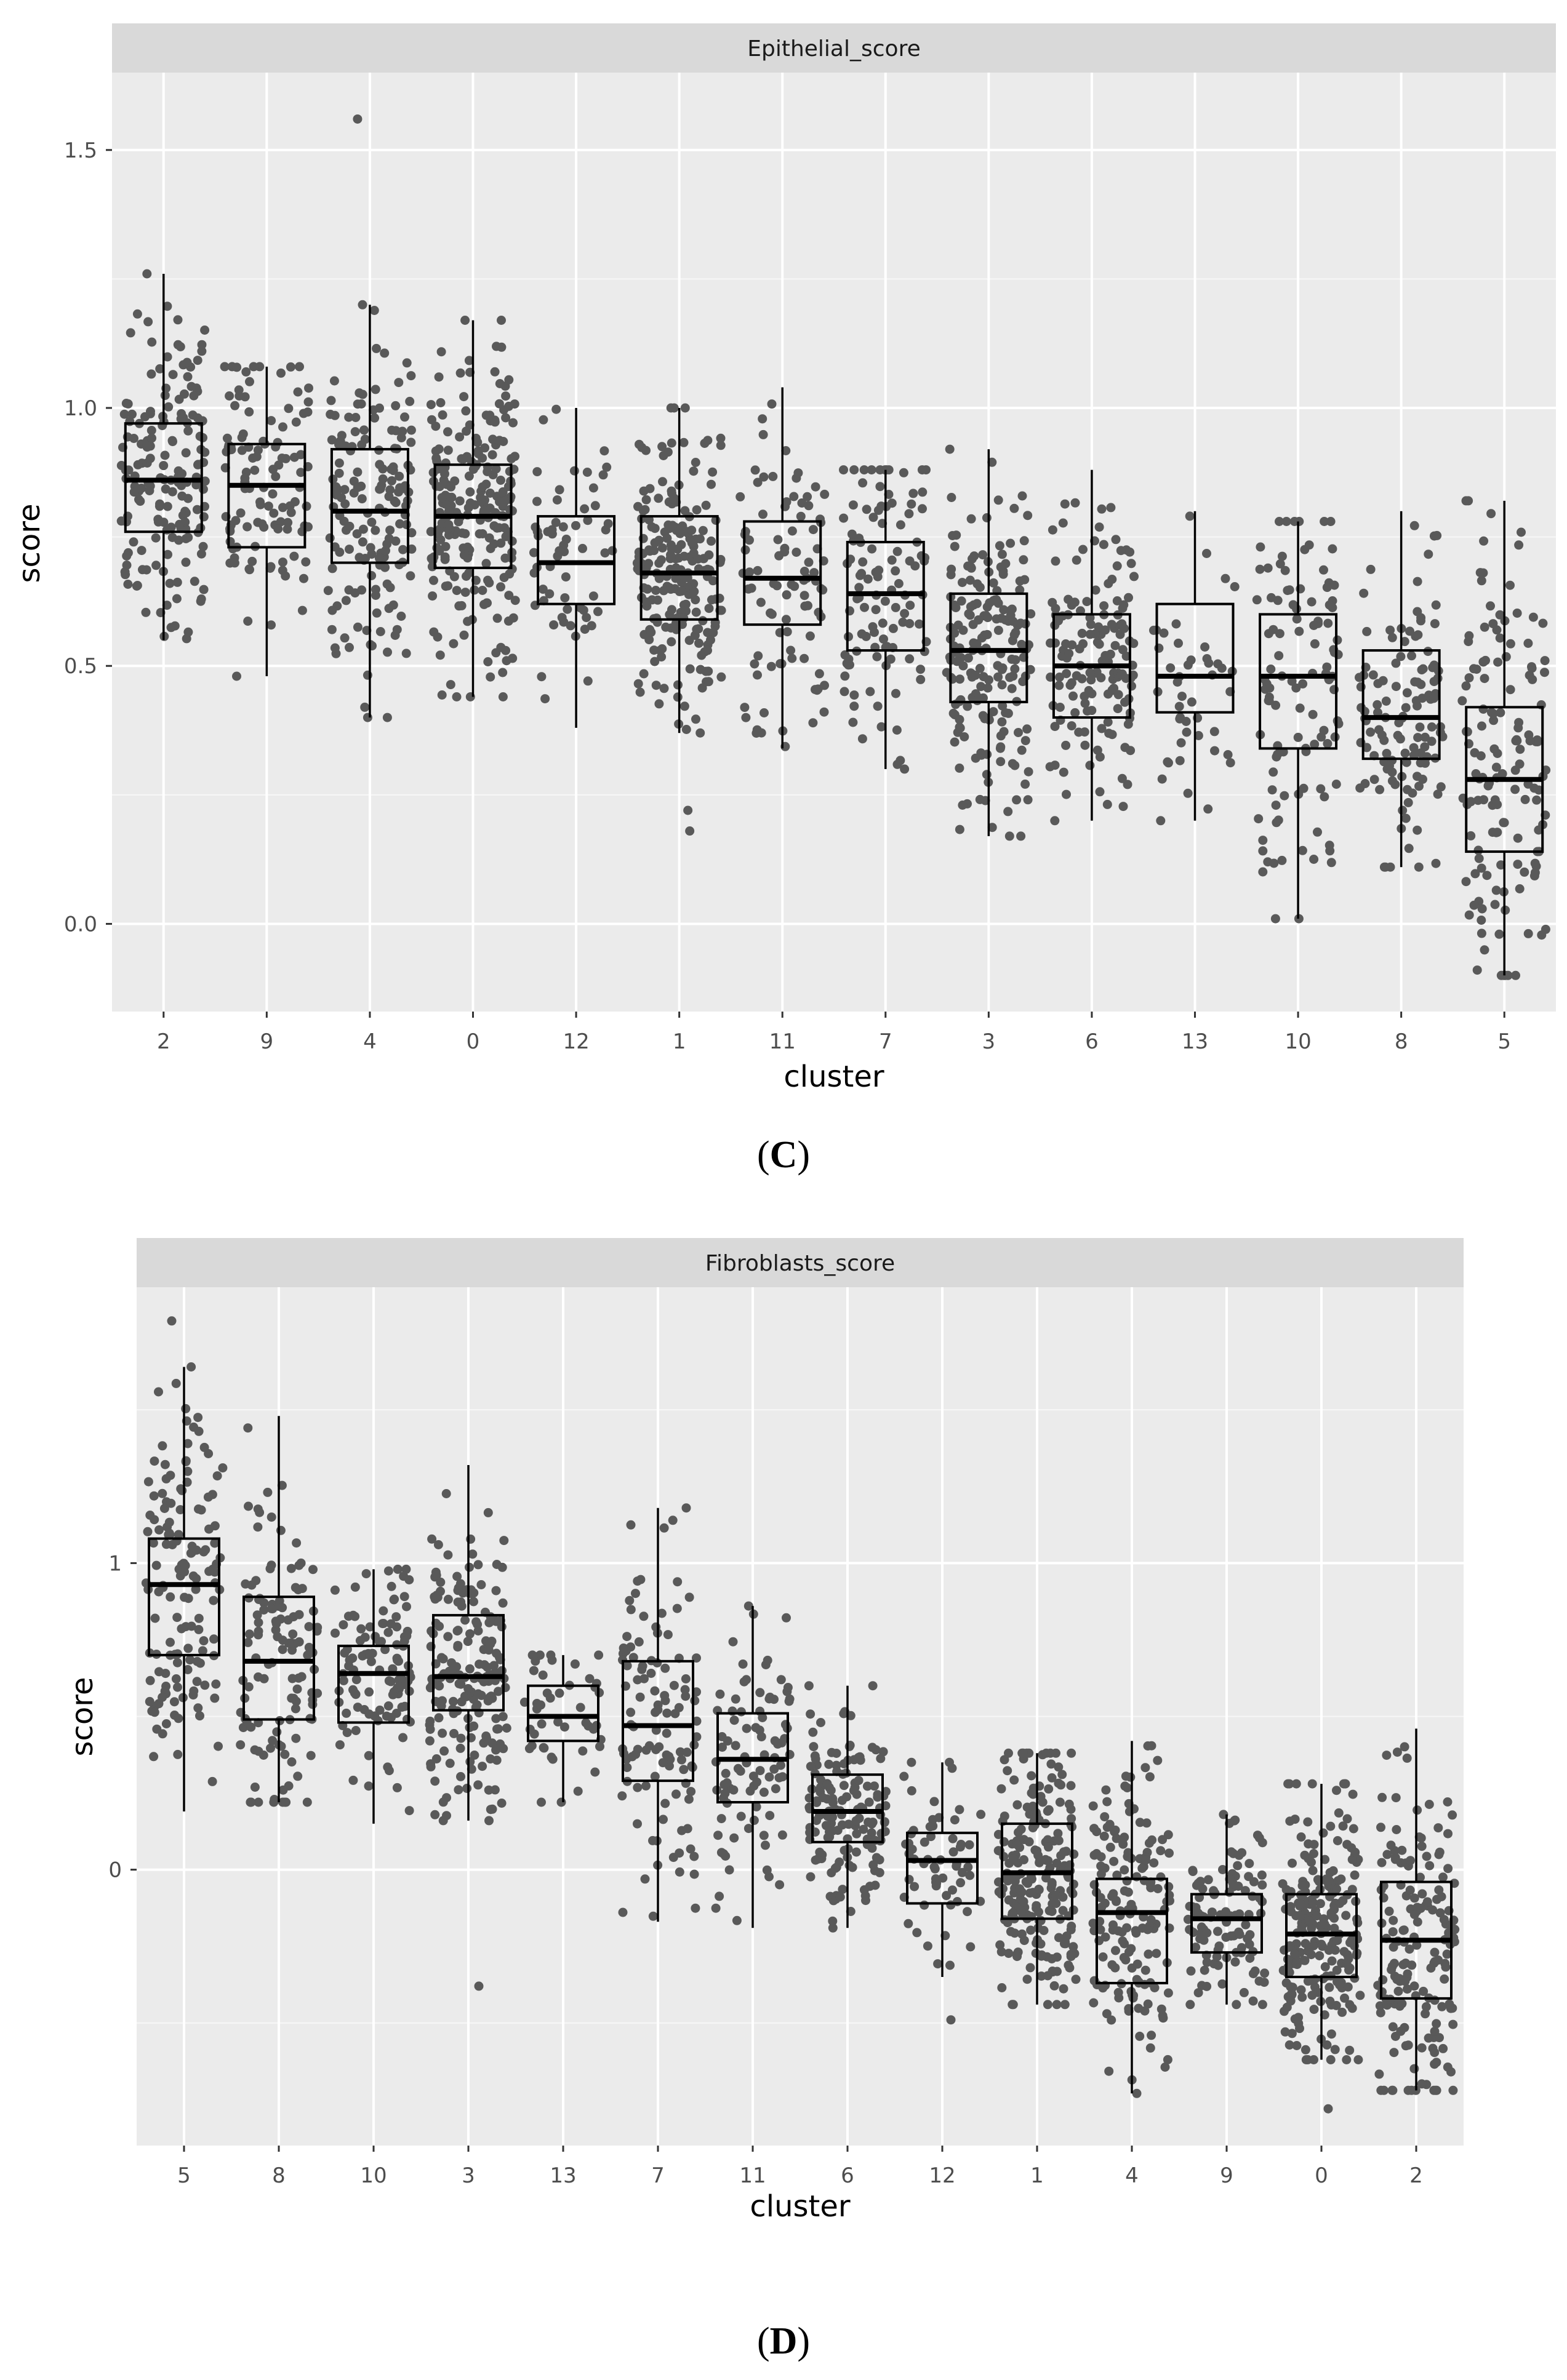 The image size is (1567, 2380). What do you see at coordinates (1297, 1041) in the screenshot?
I see `x-tick-label: 10` at bounding box center [1297, 1041].